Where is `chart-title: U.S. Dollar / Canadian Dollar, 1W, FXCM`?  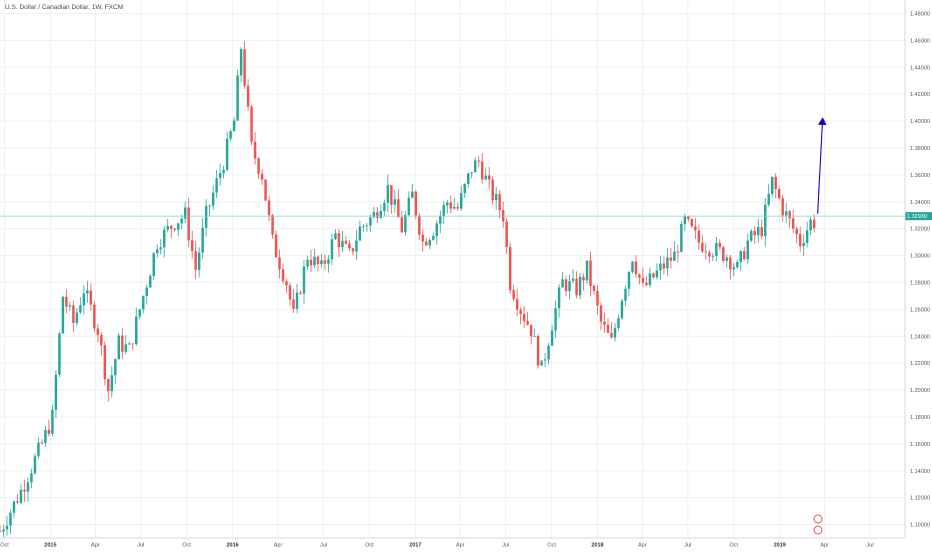 chart-title: U.S. Dollar / Canadian Dollar, 1W, FXCM is located at coordinates (64, 7).